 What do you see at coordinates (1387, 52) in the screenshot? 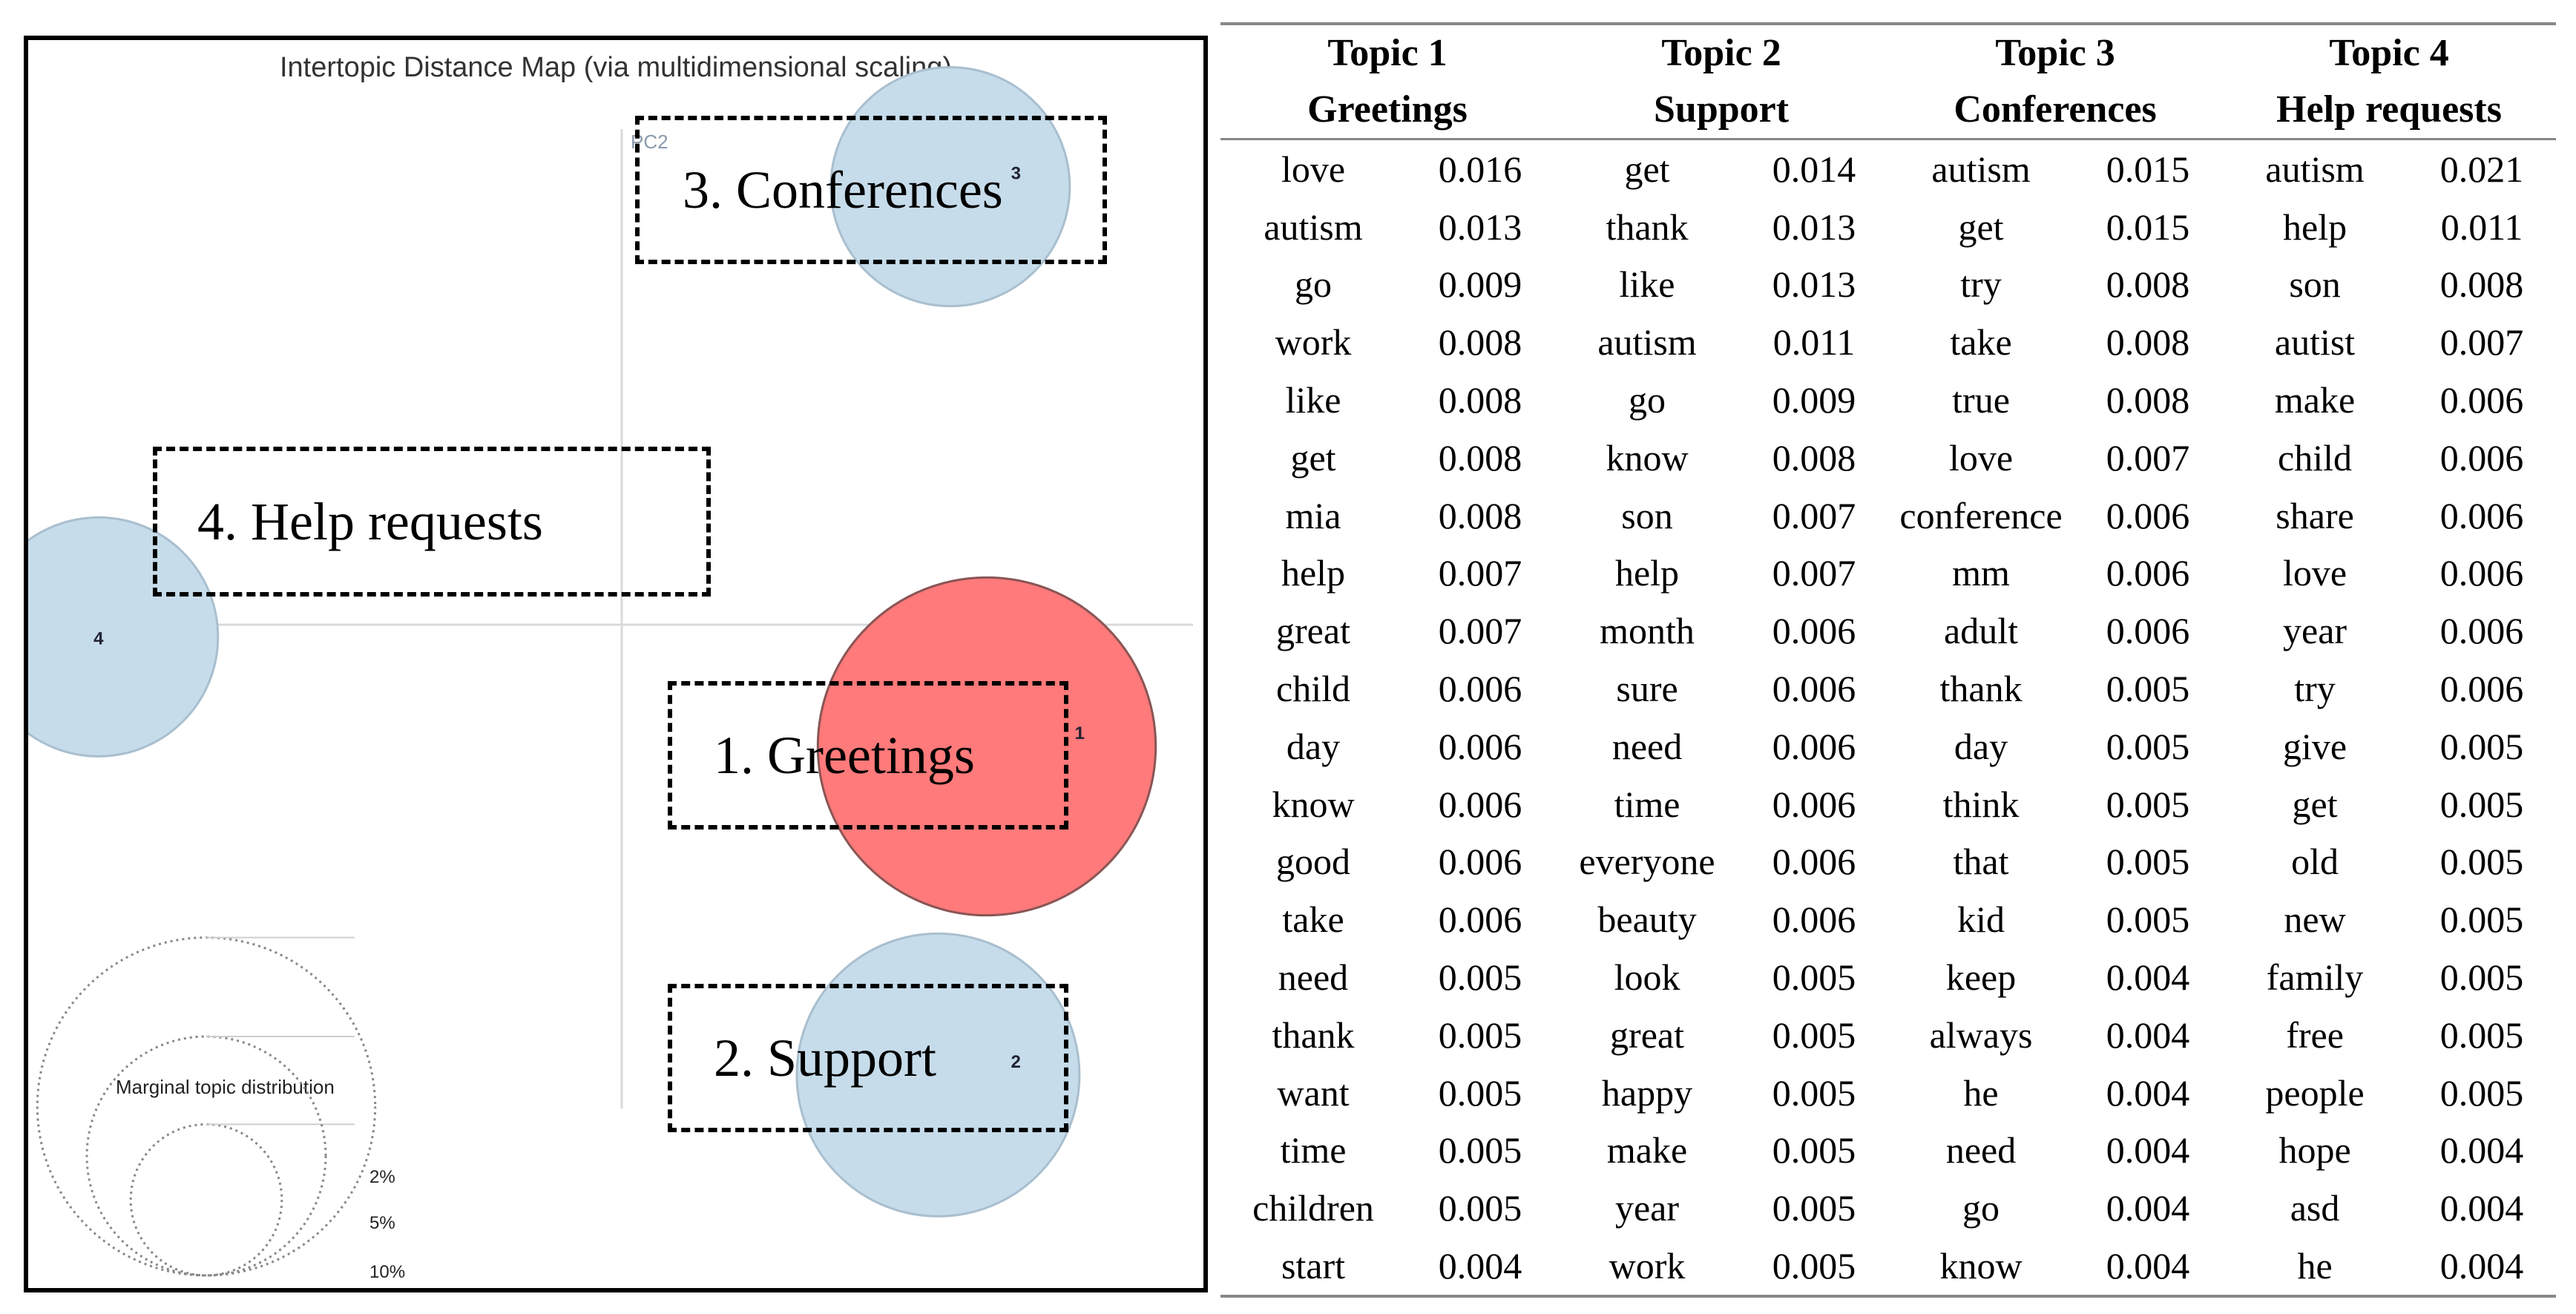
I see `topic-header: Topic 1` at bounding box center [1387, 52].